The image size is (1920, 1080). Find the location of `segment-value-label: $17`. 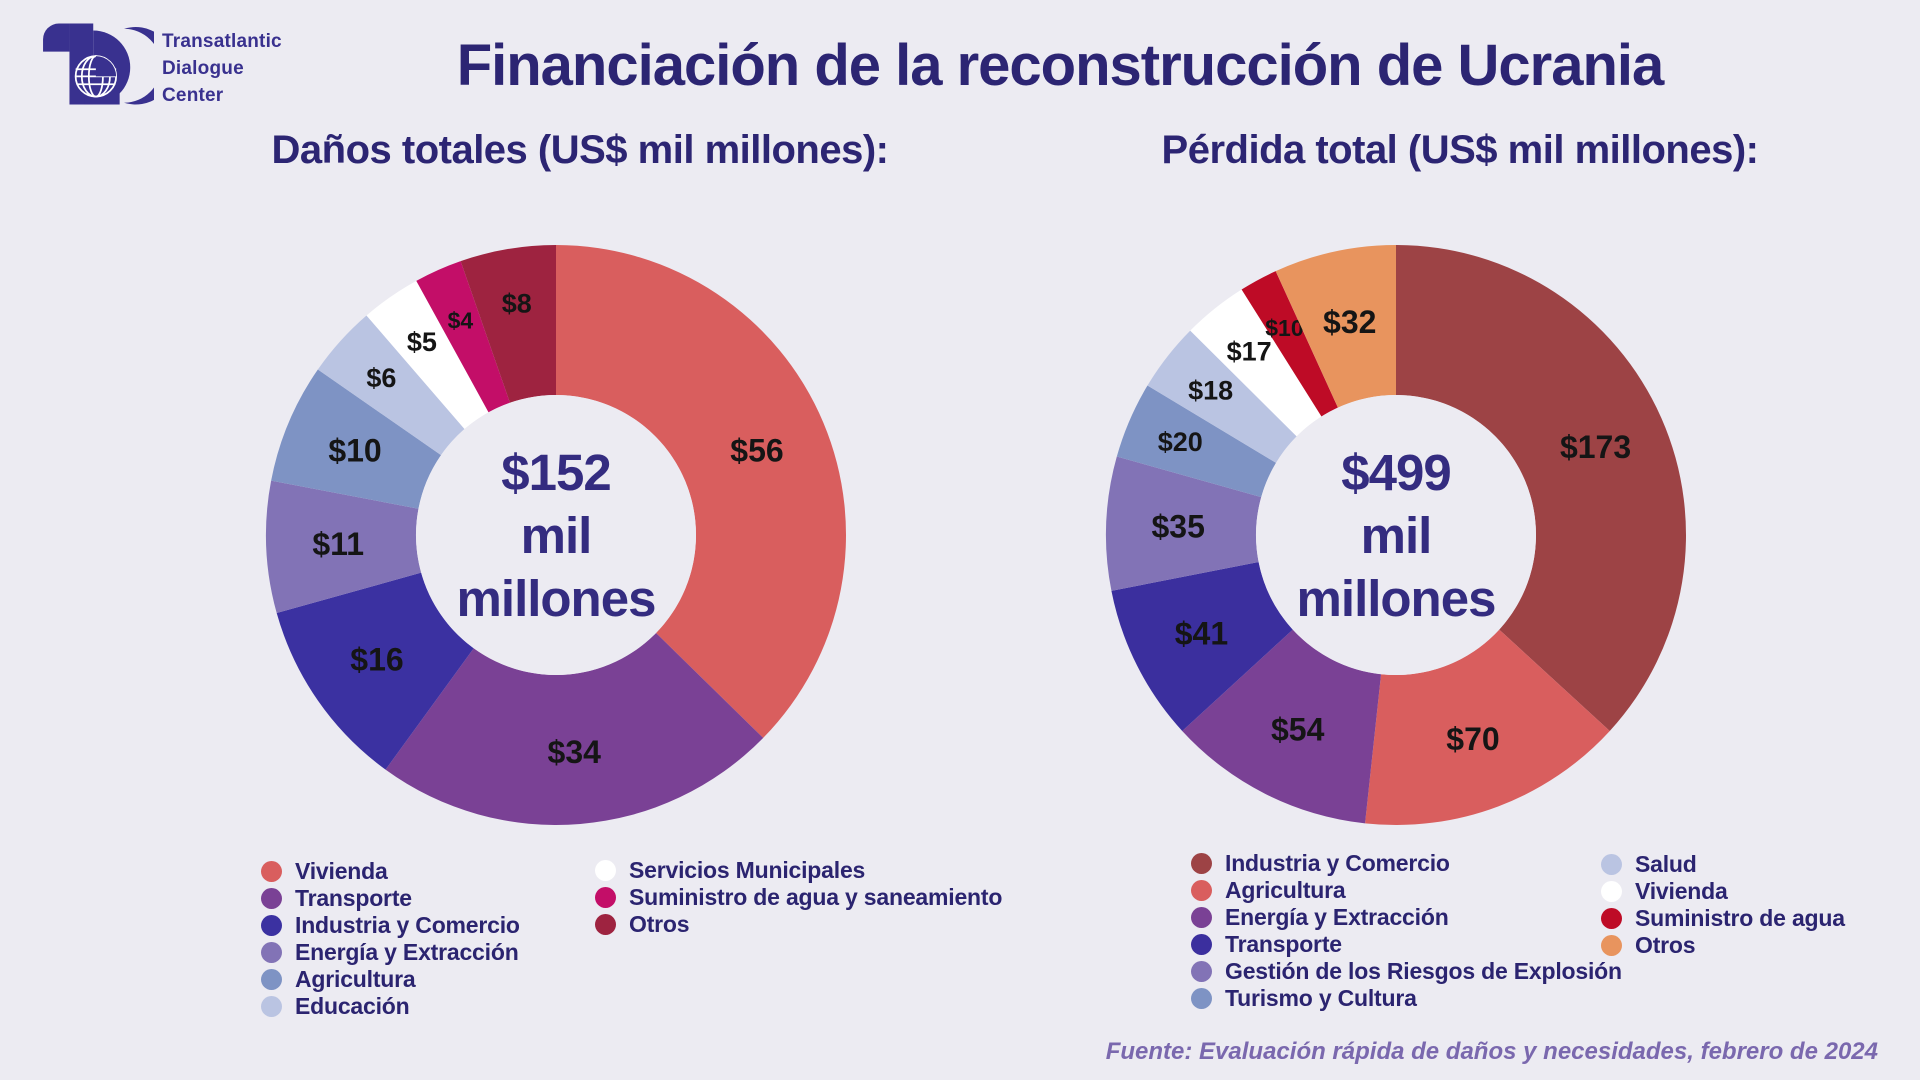

segment-value-label: $17 is located at coordinates (1249, 352).